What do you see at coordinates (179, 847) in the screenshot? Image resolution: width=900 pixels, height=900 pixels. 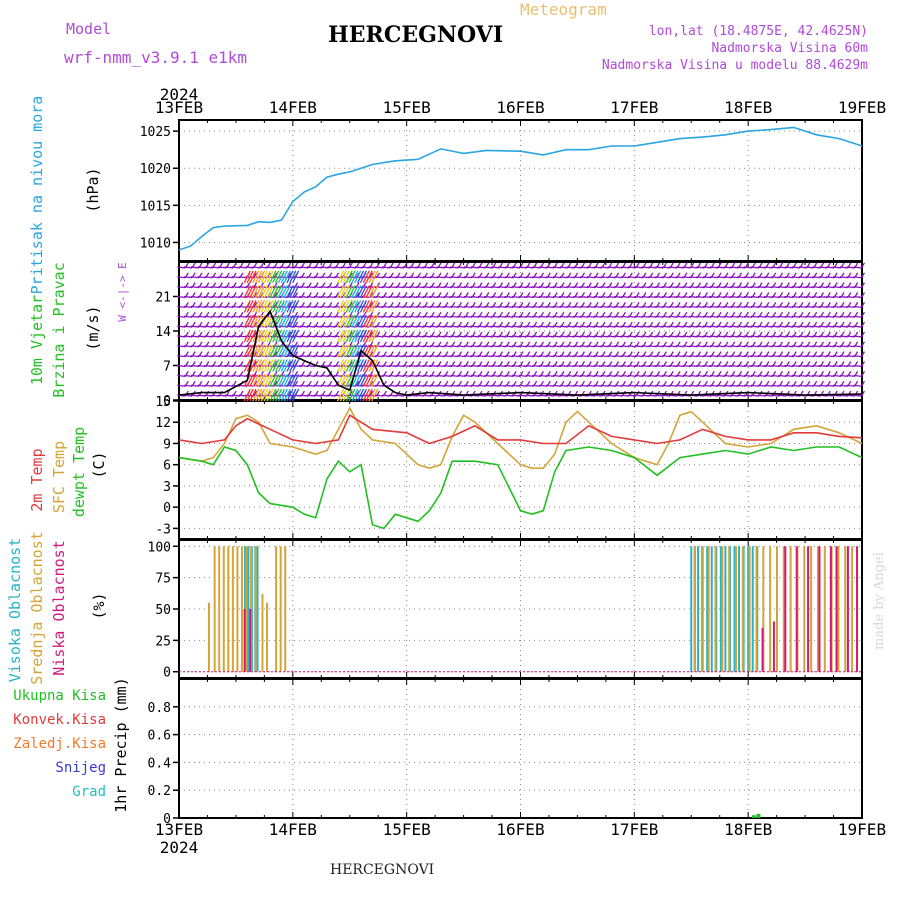 I see `x-year-bottom: 2024` at bounding box center [179, 847].